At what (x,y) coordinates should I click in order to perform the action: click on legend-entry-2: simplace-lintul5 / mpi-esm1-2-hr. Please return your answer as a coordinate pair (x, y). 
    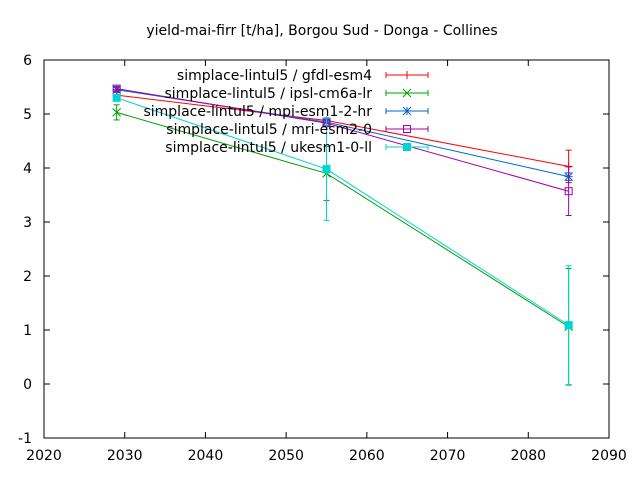
    Looking at the image, I should click on (286, 112).